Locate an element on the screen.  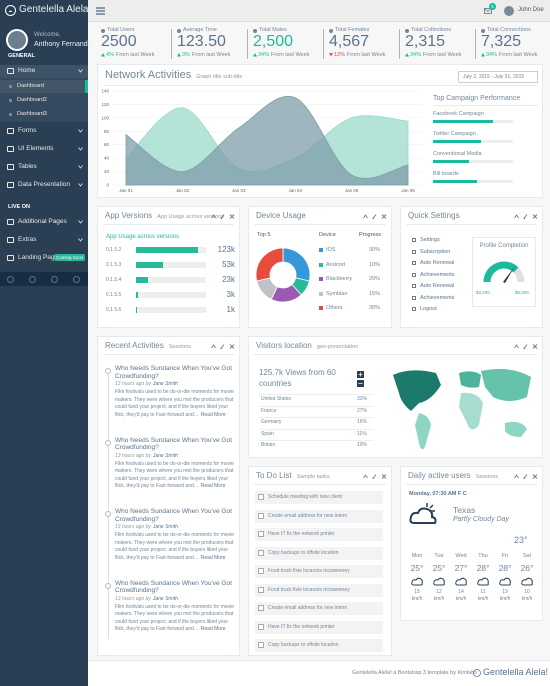
menu-item: Home is located at coordinates (44, 71).